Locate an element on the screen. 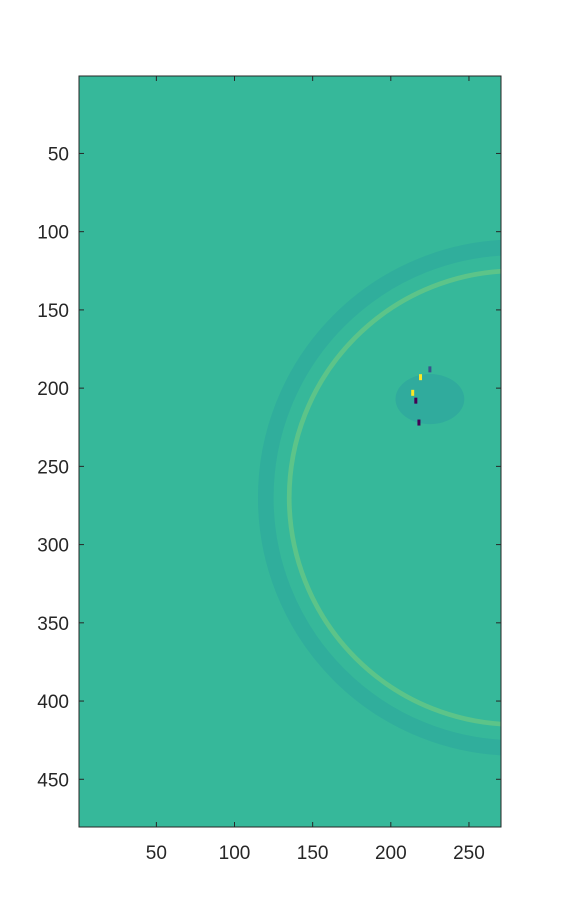 The height and width of the screenshot is (906, 578). x-tick-label: 200 is located at coordinates (391, 853).